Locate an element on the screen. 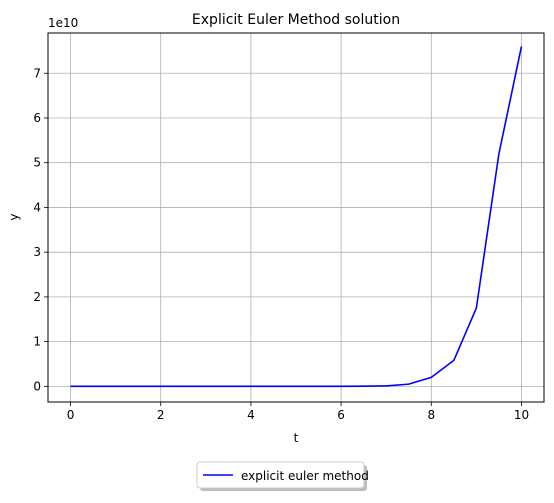 This screenshot has height=503, width=554. y-tick-label: 7 is located at coordinates (37, 73).